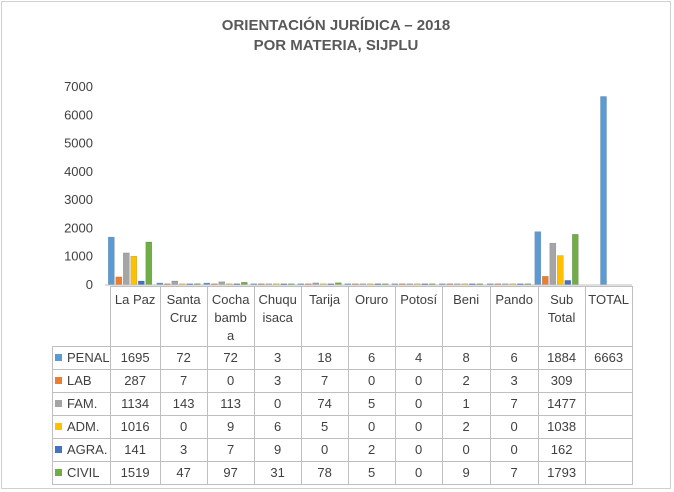 The image size is (674, 492). What do you see at coordinates (135, 381) in the screenshot?
I see `table-cell: 287` at bounding box center [135, 381].